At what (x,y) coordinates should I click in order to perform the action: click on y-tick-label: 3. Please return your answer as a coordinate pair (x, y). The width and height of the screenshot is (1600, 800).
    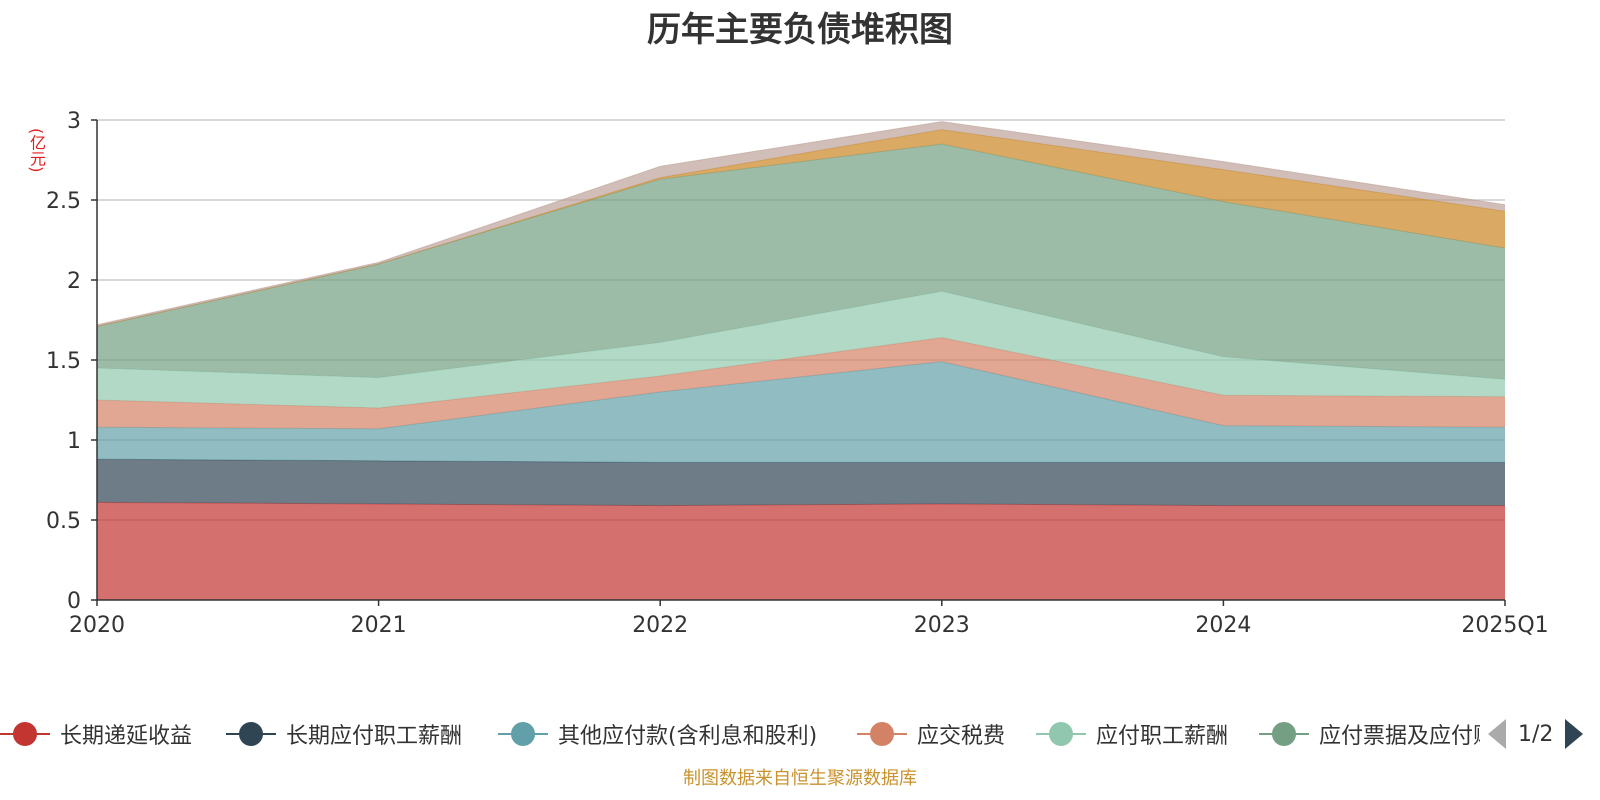
    Looking at the image, I should click on (74, 121).